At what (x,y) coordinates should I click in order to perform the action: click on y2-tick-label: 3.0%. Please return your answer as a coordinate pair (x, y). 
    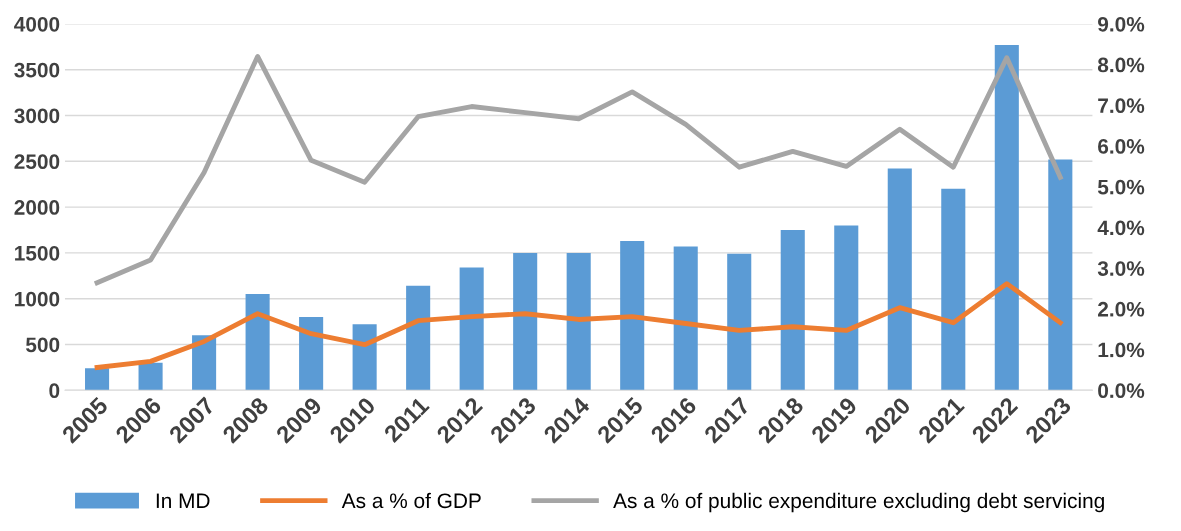
    Looking at the image, I should click on (1121, 268).